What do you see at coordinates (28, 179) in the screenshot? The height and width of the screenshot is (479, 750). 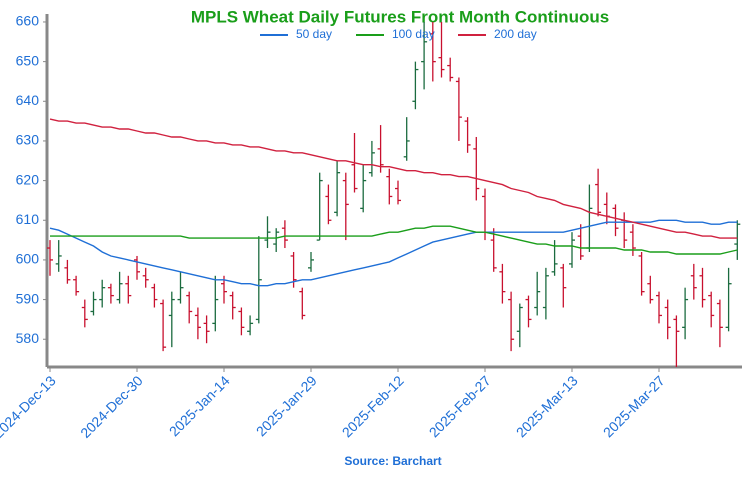 I see `y-tick-label: 620` at bounding box center [28, 179].